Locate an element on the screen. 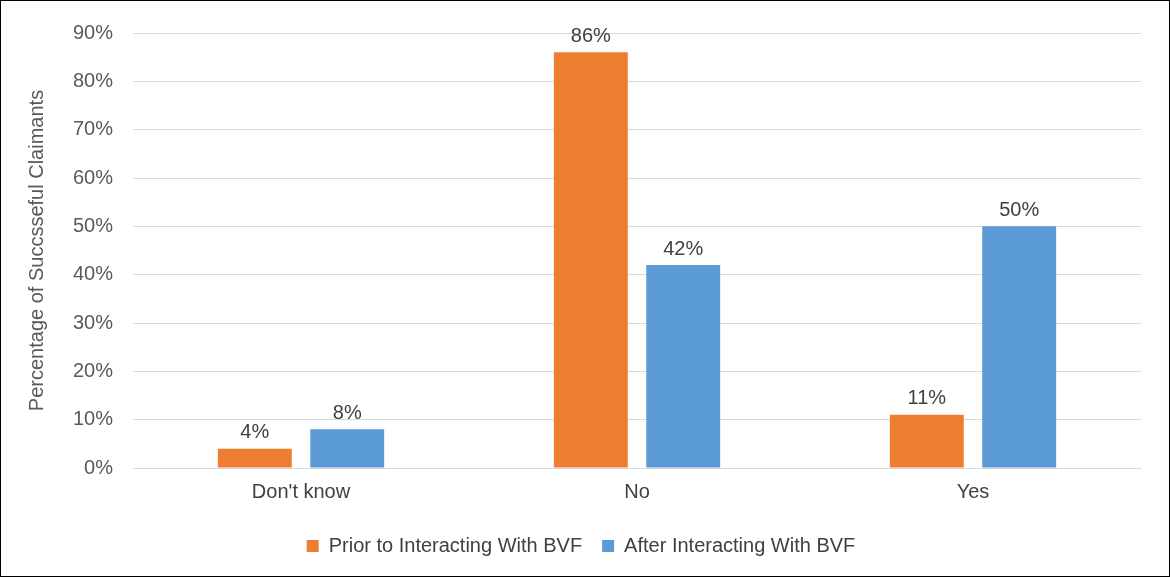 The width and height of the screenshot is (1170, 577). y-tick-label: 60% is located at coordinates (93, 176).